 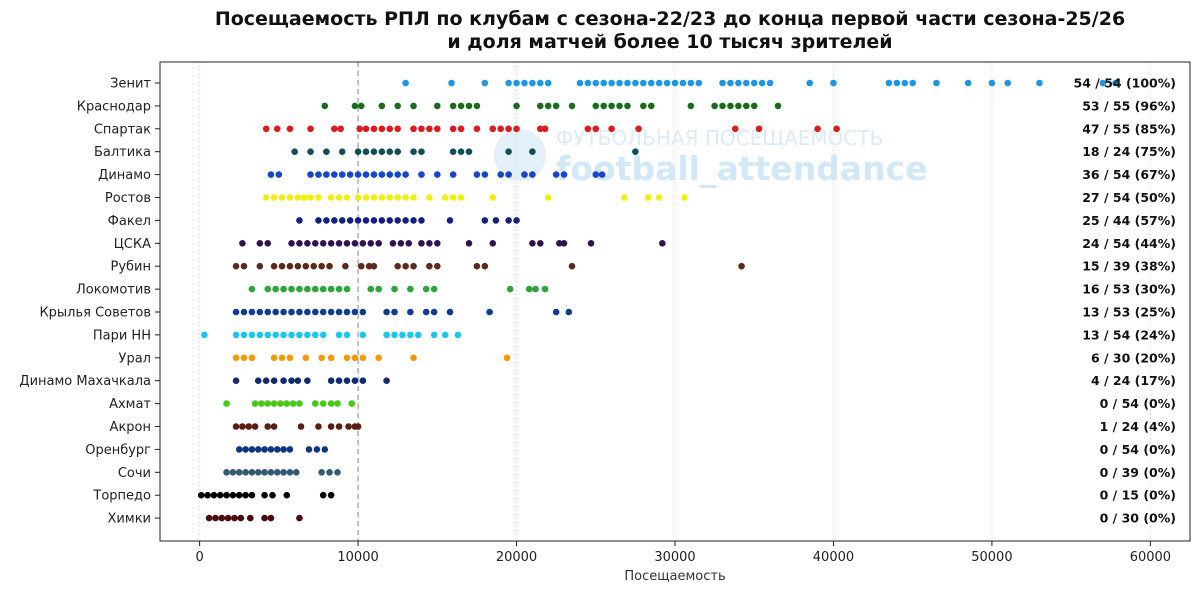 What do you see at coordinates (1129, 266) in the screenshot?
I see `share-label: 15 / 39 (38%)` at bounding box center [1129, 266].